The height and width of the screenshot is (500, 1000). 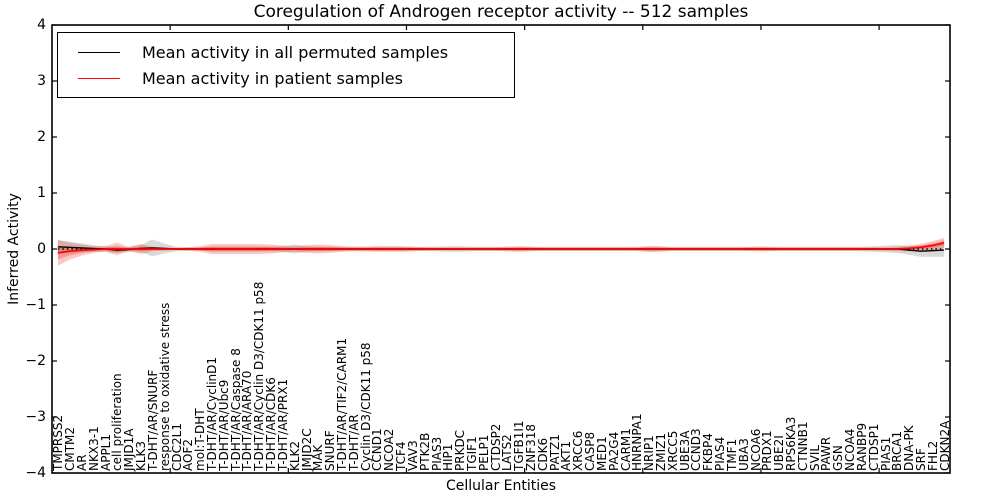 I want to click on legend-item-patient: Mean activity in patient samples, so click(x=286, y=78).